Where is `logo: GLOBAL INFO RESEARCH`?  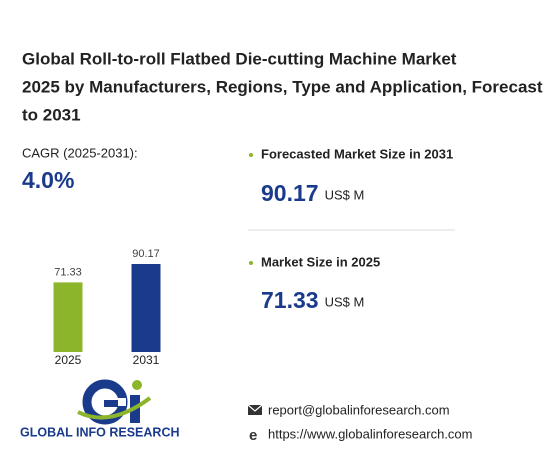 logo: GLOBAL INFO RESEARCH is located at coordinates (100, 409).